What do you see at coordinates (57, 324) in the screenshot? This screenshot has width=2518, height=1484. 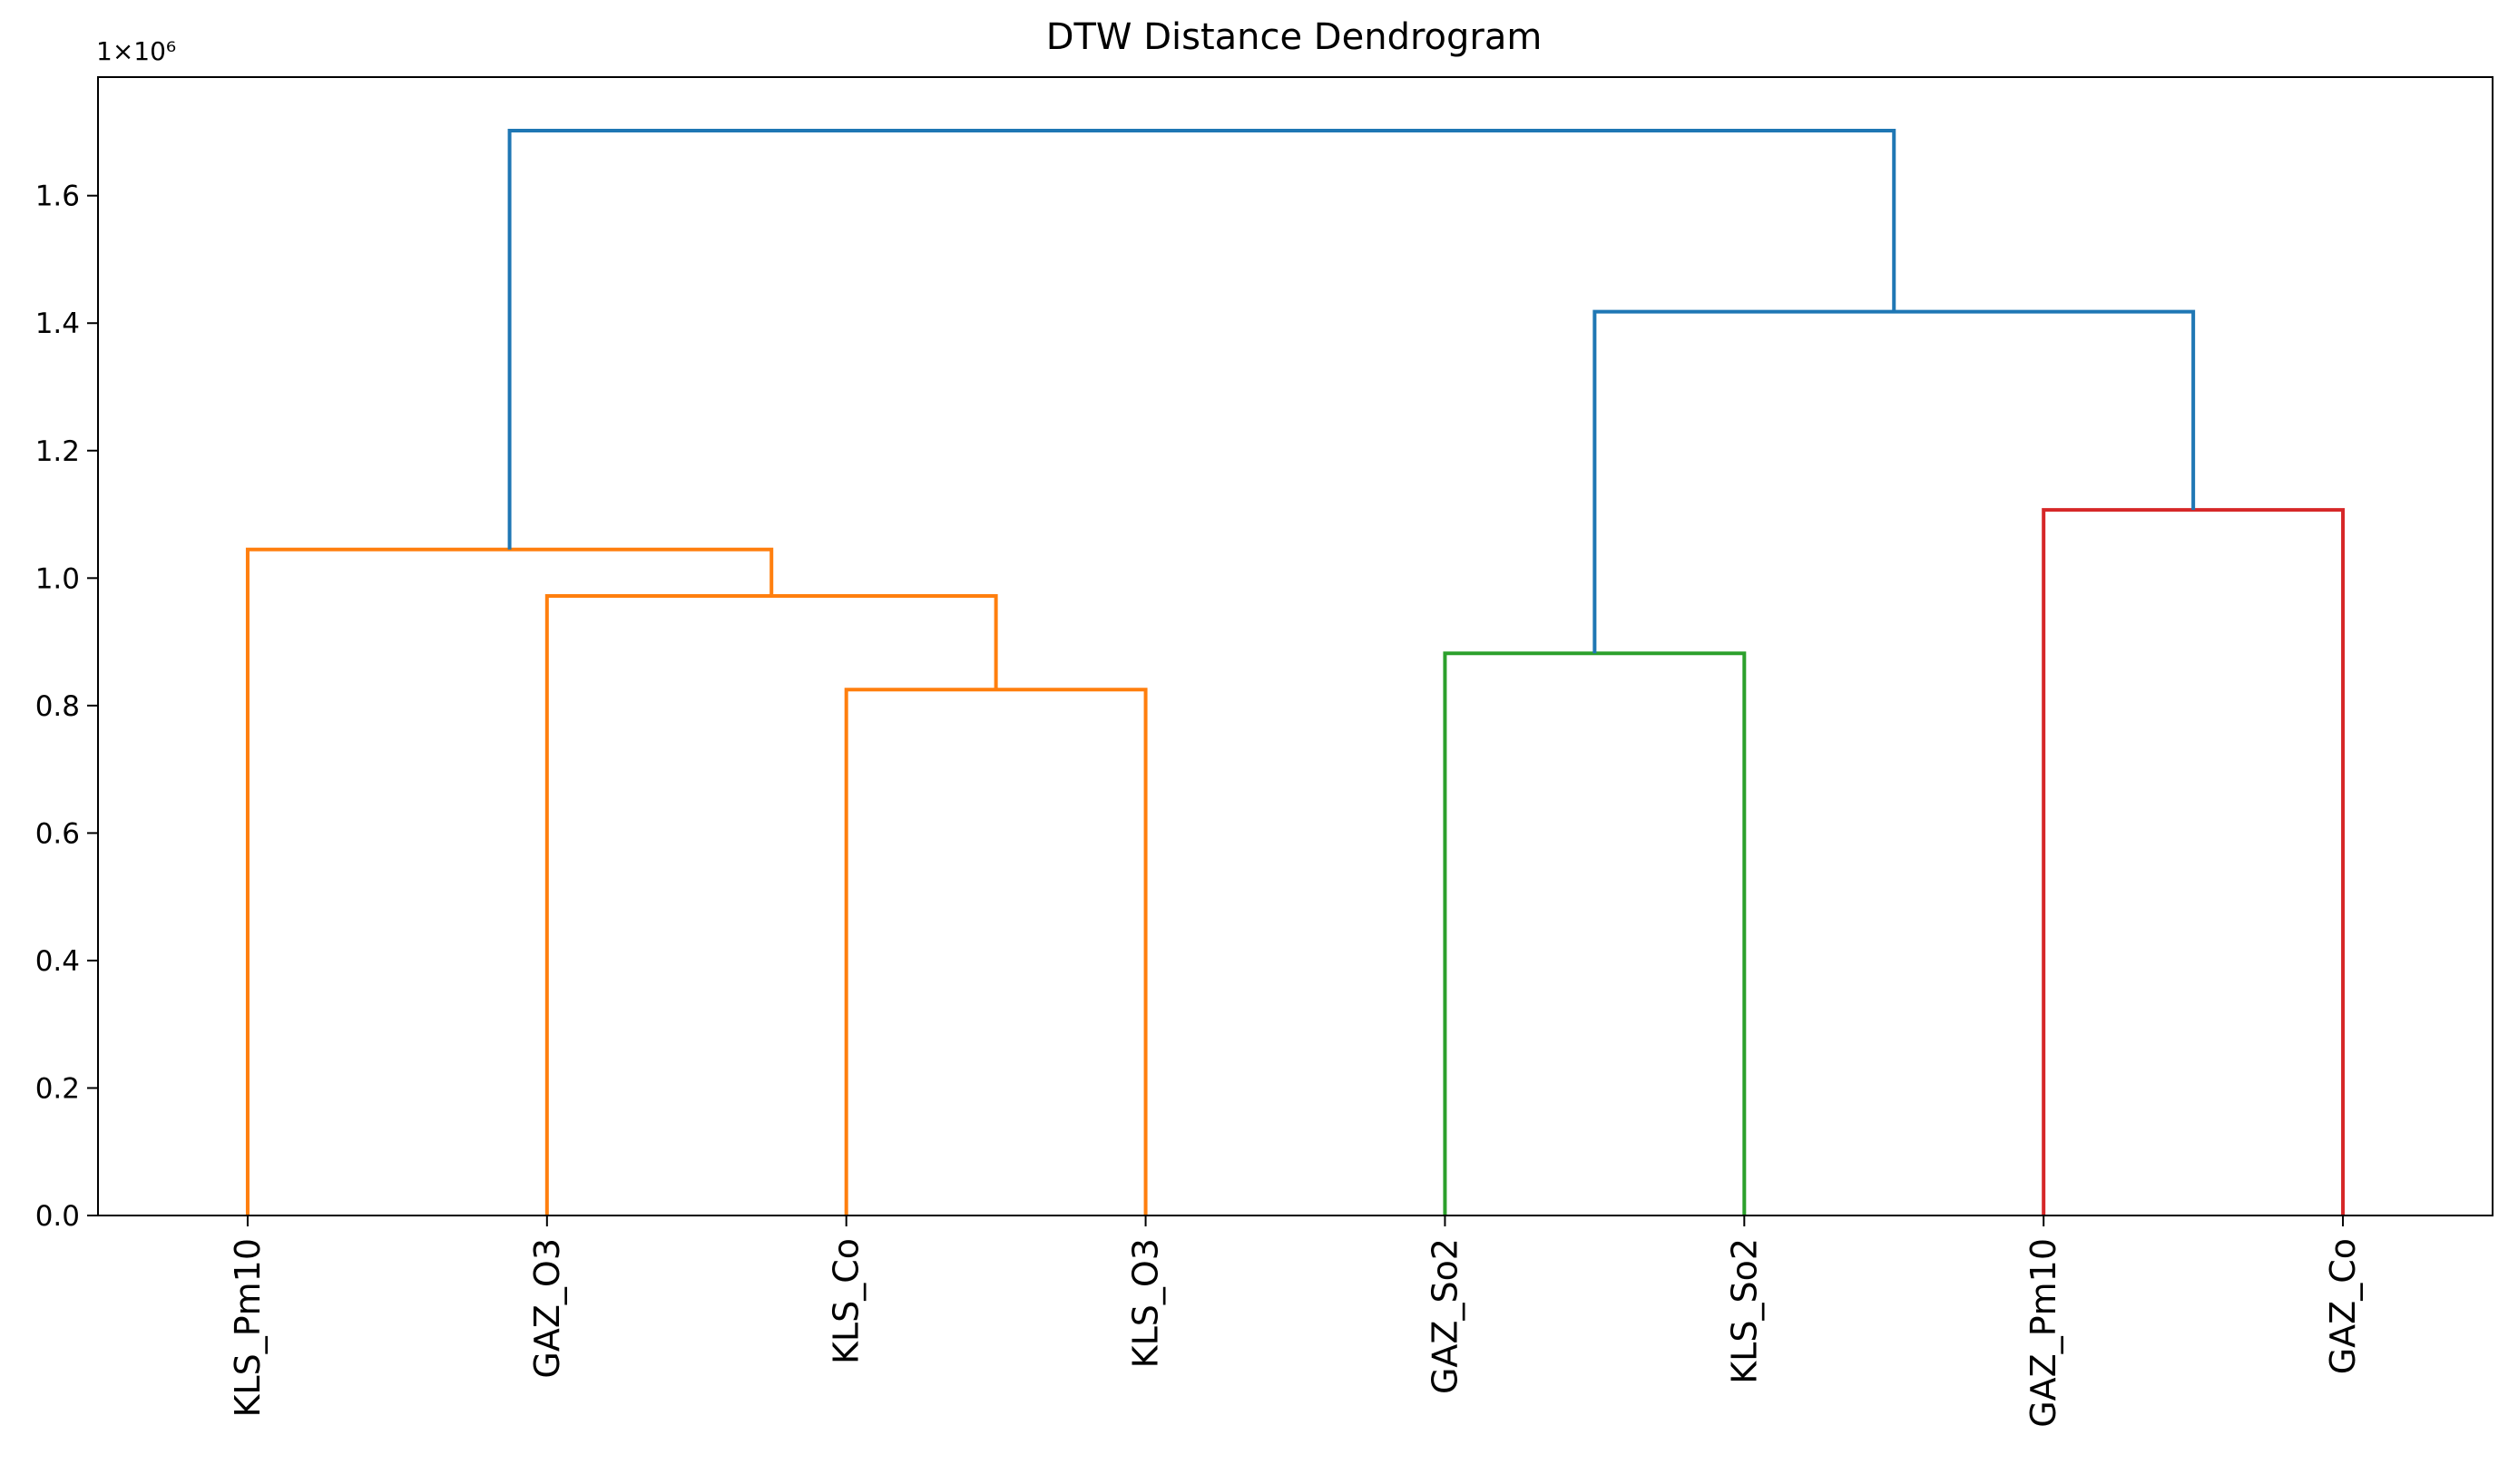 I see `y-tick-label: 1.4` at bounding box center [57, 324].